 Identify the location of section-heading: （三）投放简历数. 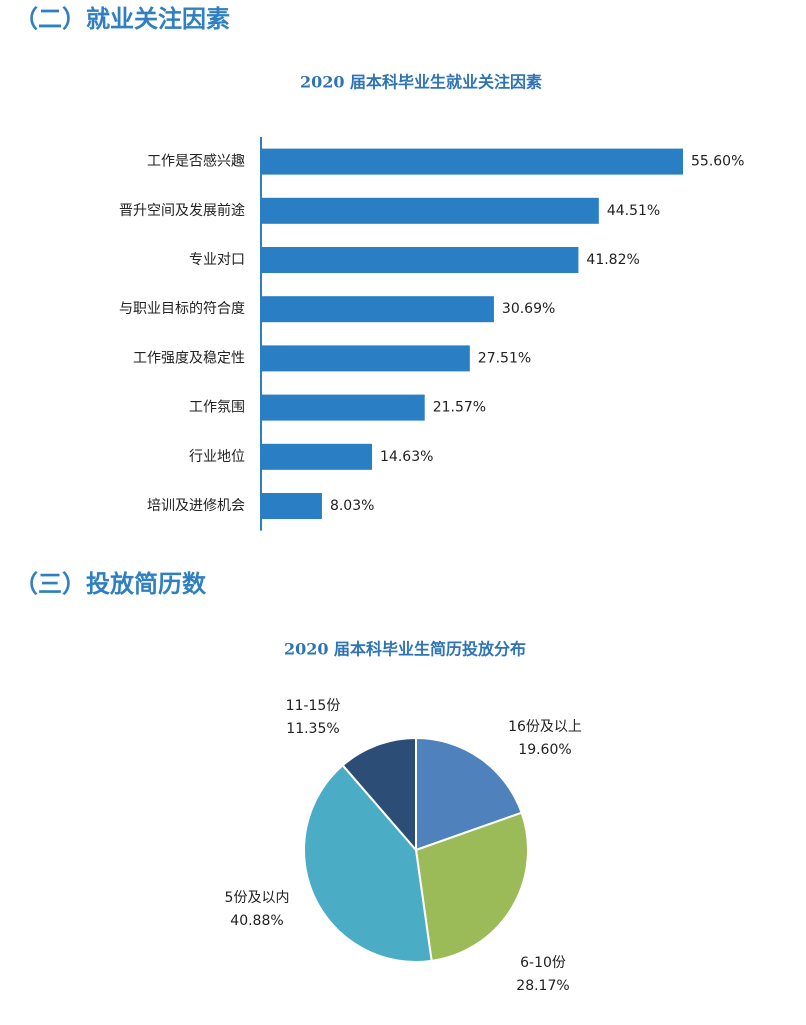
(110, 584).